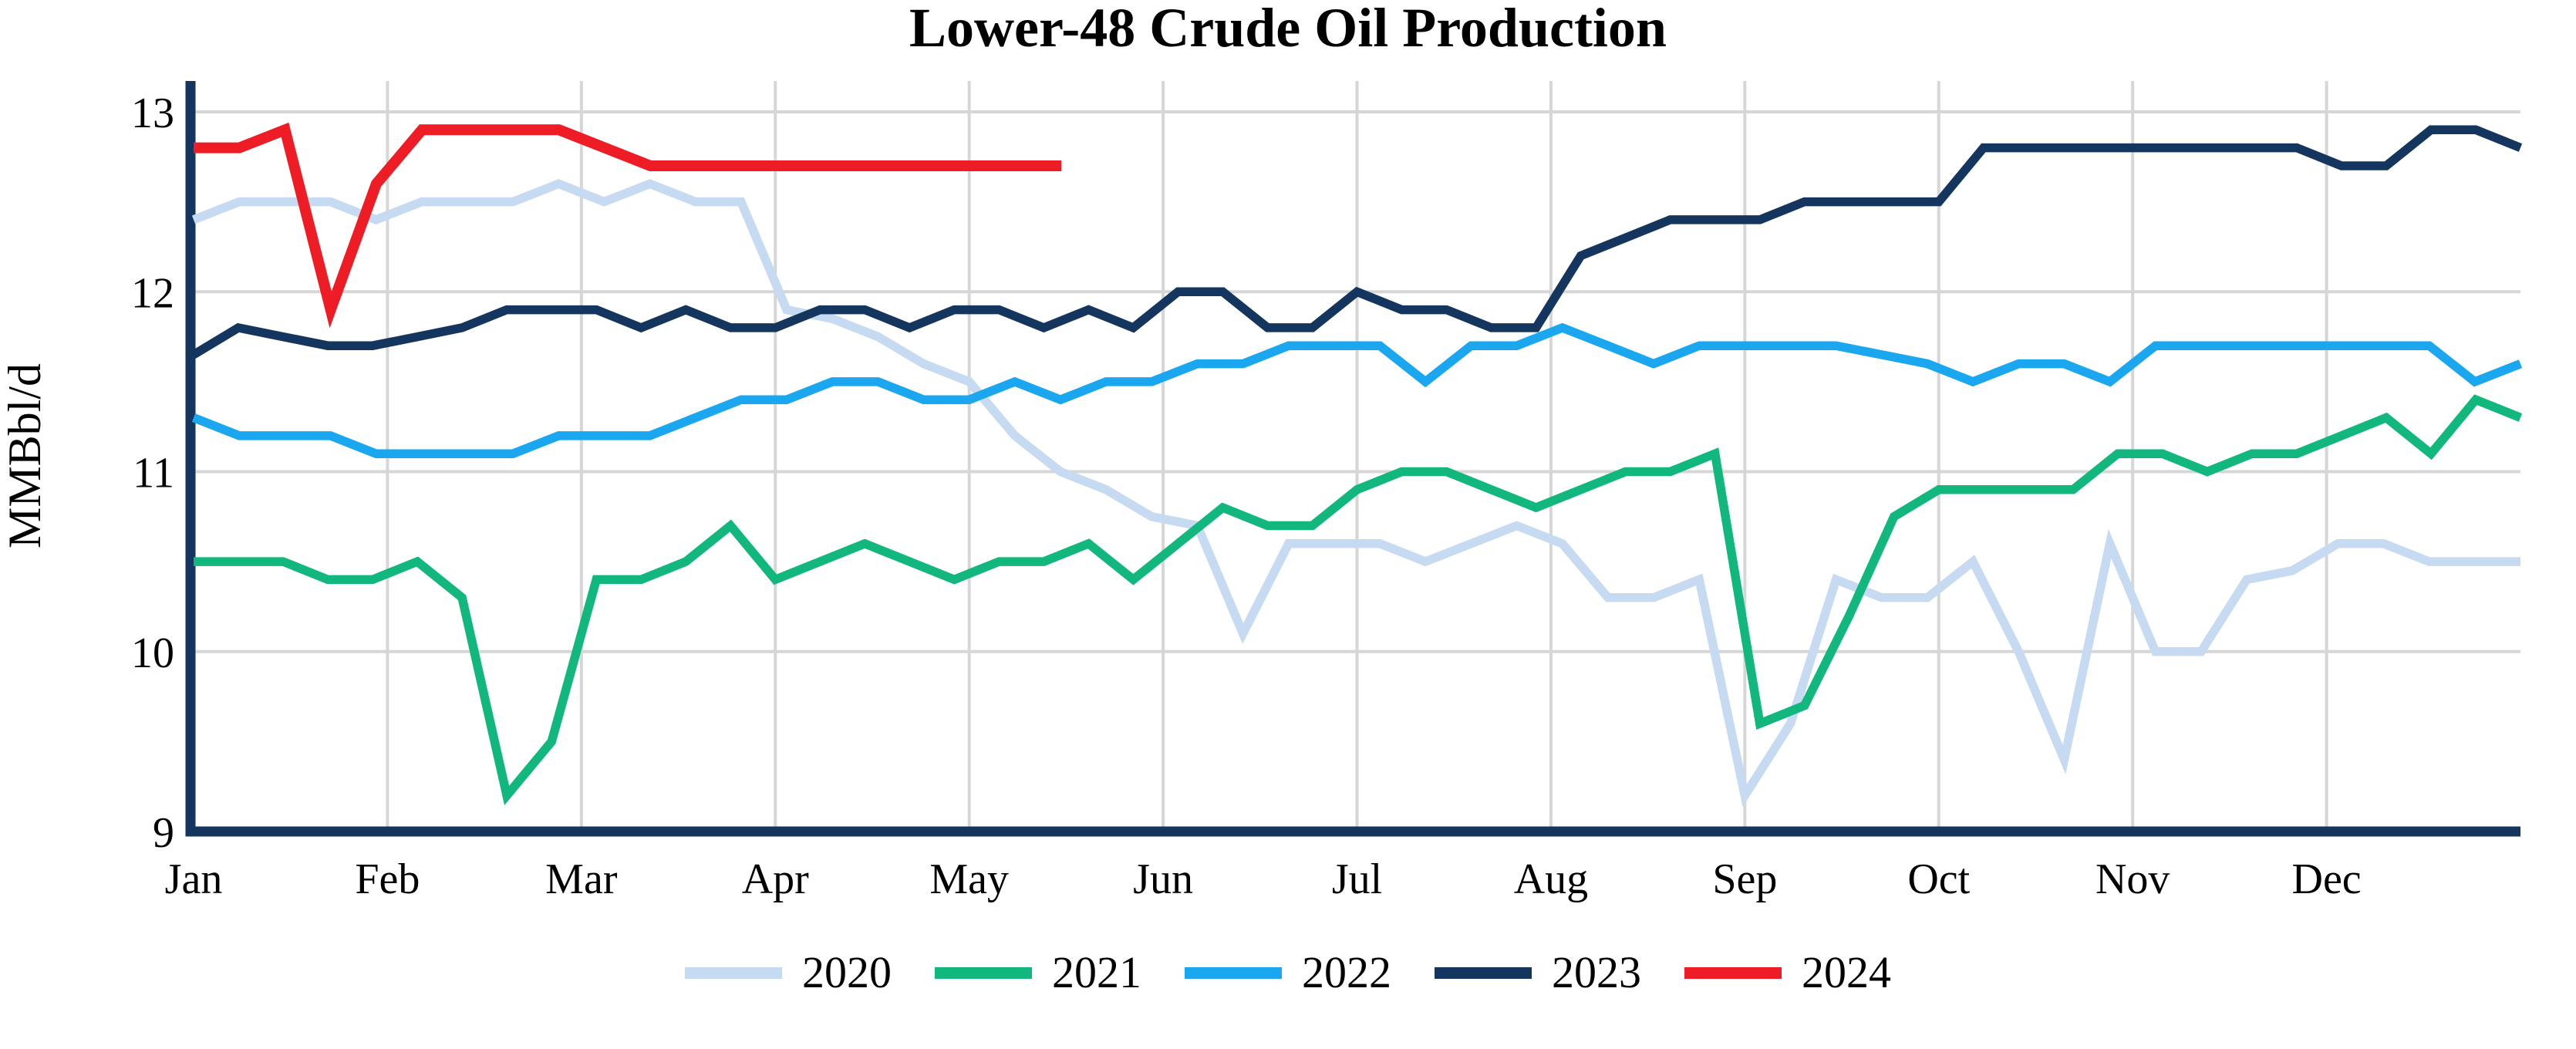  What do you see at coordinates (1233, 973) in the screenshot?
I see `legend-swatch-2022` at bounding box center [1233, 973].